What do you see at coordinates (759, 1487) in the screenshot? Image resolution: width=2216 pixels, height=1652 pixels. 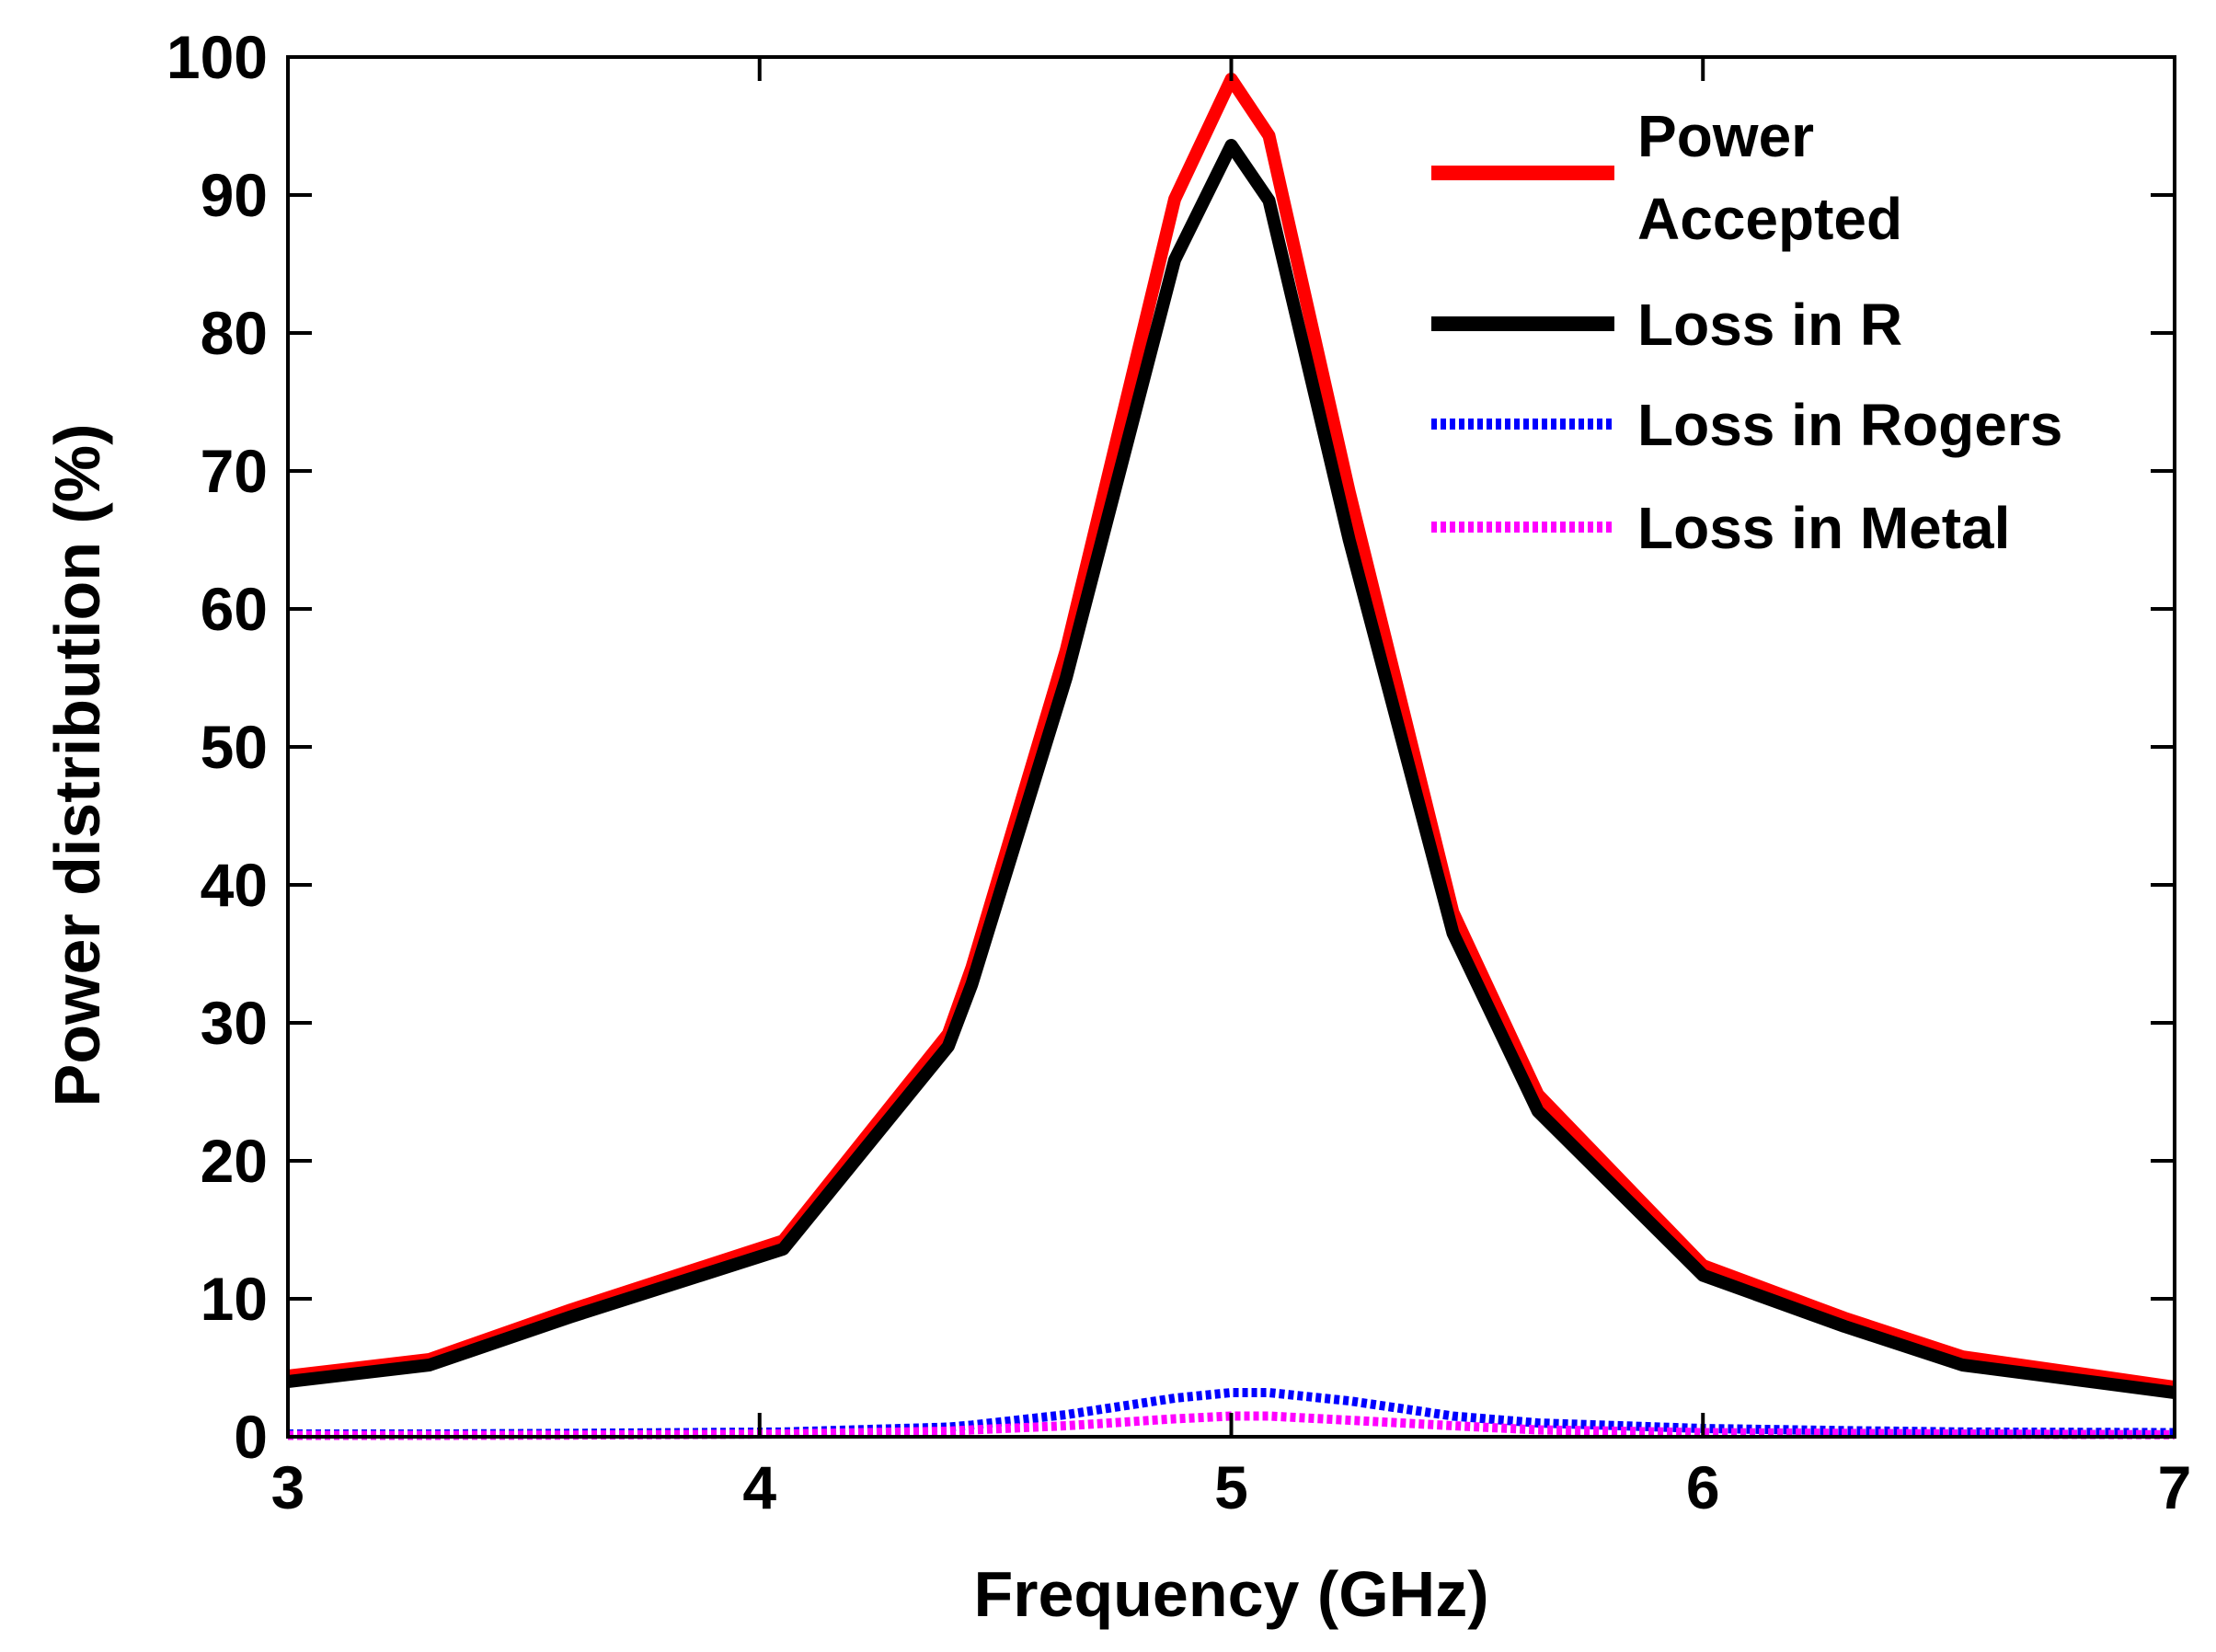 I see `x-tick-label: 4` at bounding box center [759, 1487].